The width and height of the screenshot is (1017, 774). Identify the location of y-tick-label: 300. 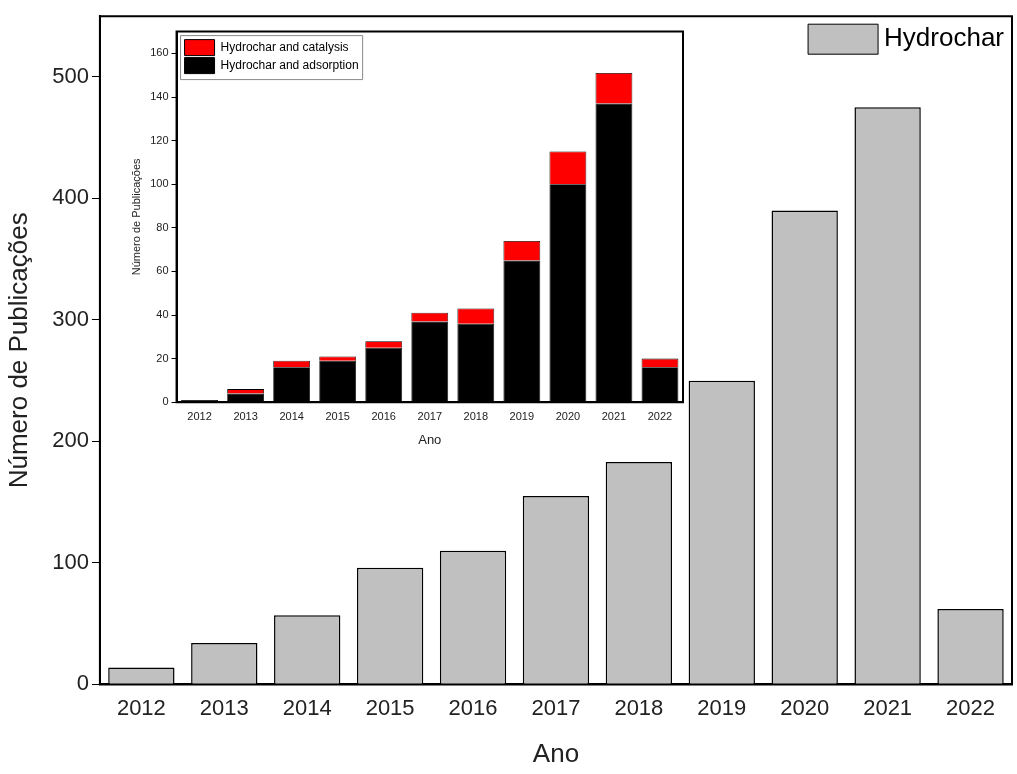
(70, 318).